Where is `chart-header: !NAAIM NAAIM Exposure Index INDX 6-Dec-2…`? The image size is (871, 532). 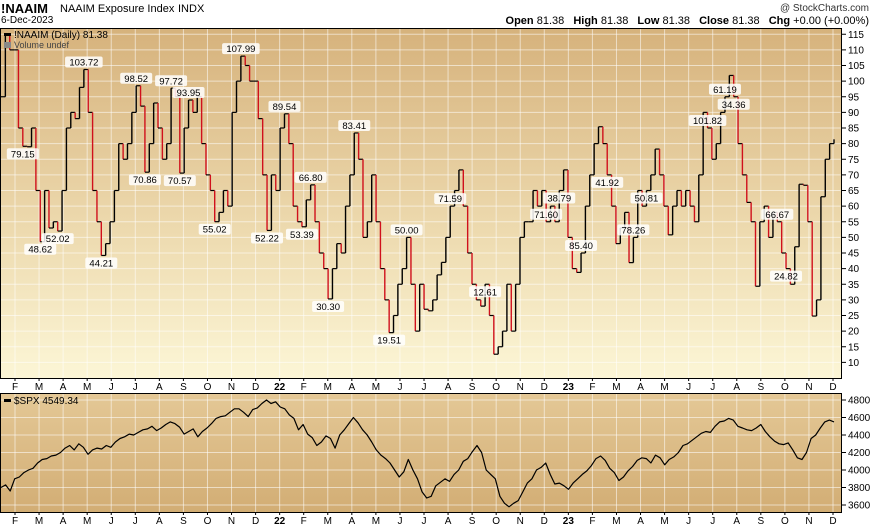 chart-header: !NAAIM NAAIM Exposure Index INDX 6-Dec-2… is located at coordinates (435, 14).